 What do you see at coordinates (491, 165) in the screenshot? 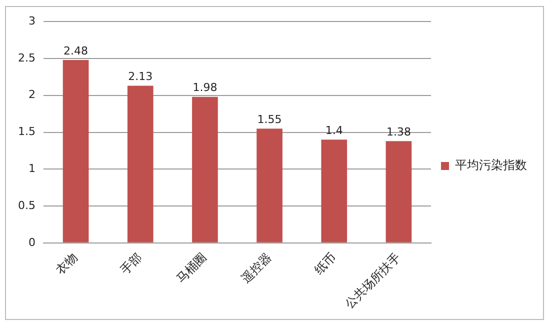
I see `legend-label: 平均污染指数` at bounding box center [491, 165].